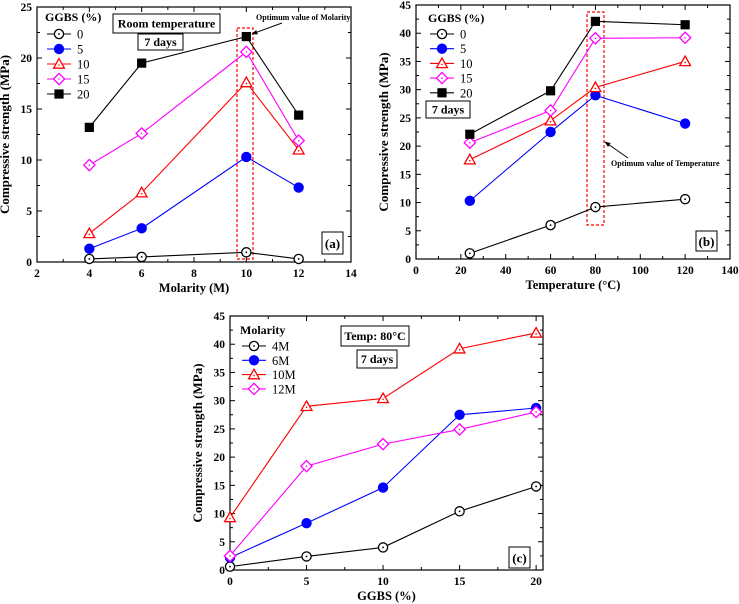  Describe the element at coordinates (416, 271) in the screenshot. I see `x-tick-label: 0` at that location.